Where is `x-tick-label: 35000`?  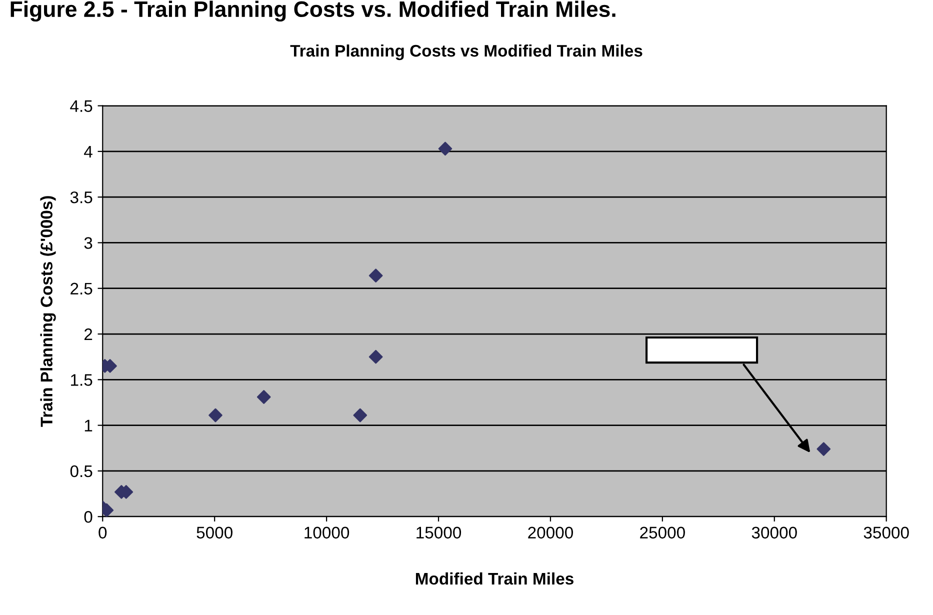
x-tick-label: 35000 is located at coordinates (886, 532).